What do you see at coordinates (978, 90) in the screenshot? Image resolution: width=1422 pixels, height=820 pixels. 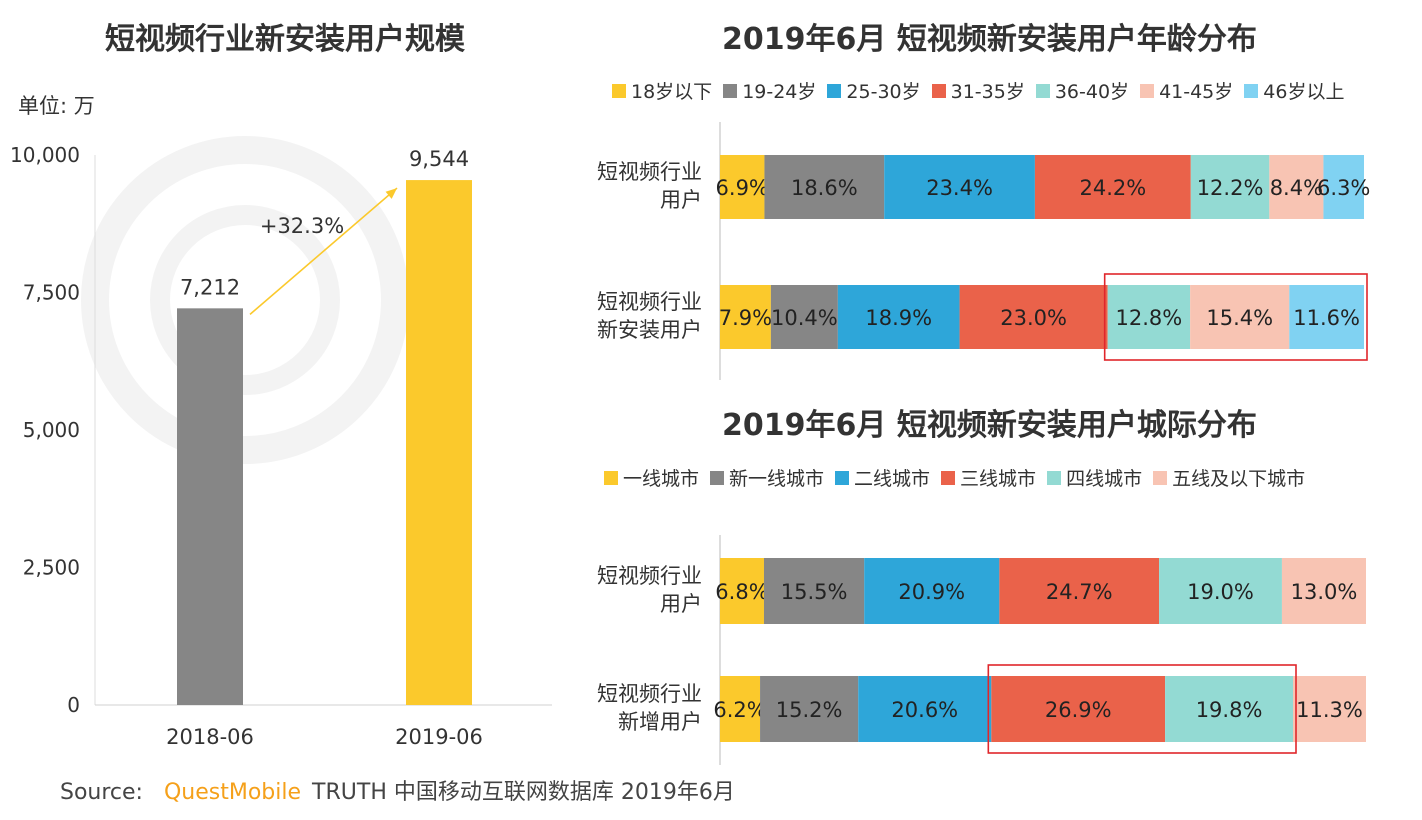 I see `legend-item: 31-35岁` at bounding box center [978, 90].